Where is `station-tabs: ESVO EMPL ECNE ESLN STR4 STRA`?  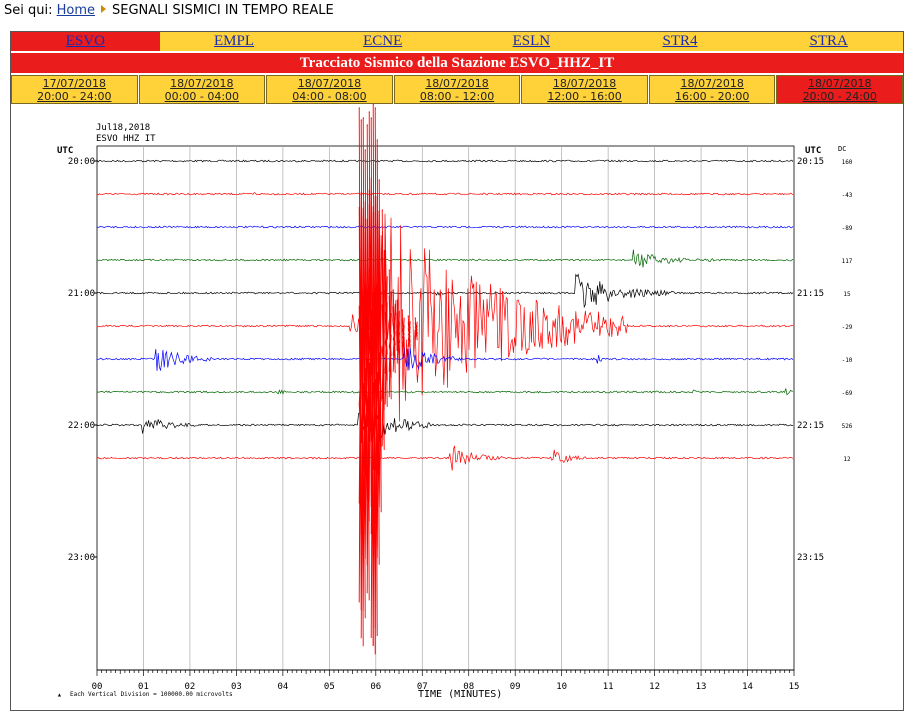
station-tabs: ESVO EMPL ECNE ESLN STR4 STRA is located at coordinates (457, 41).